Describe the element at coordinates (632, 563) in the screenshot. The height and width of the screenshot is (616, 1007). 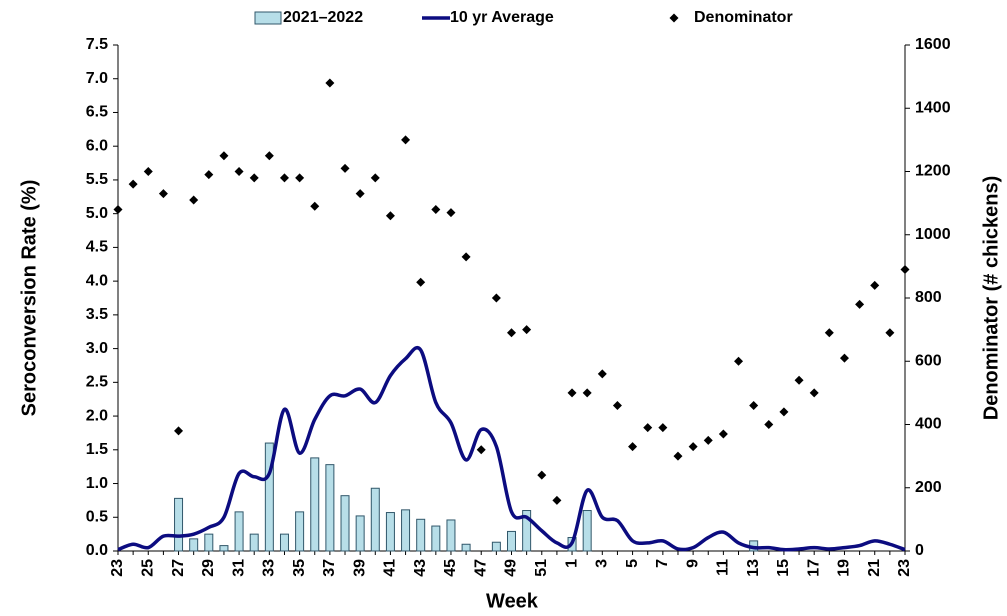
I see `x-tick-label: 5` at that location.